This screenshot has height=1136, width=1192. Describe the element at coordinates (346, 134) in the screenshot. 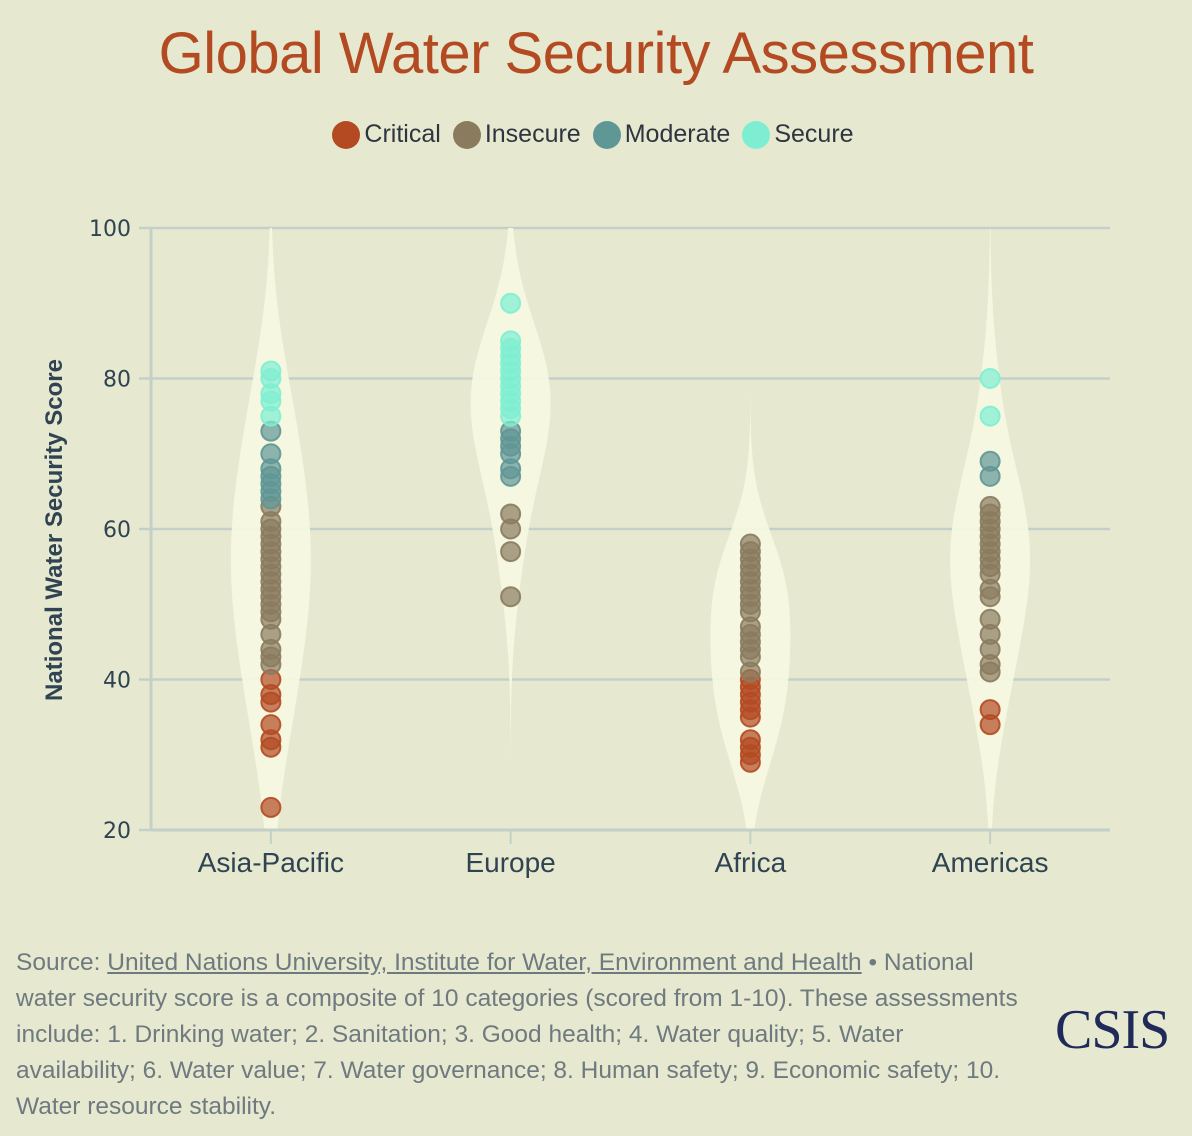

I see `legend-swatch-critical` at that location.